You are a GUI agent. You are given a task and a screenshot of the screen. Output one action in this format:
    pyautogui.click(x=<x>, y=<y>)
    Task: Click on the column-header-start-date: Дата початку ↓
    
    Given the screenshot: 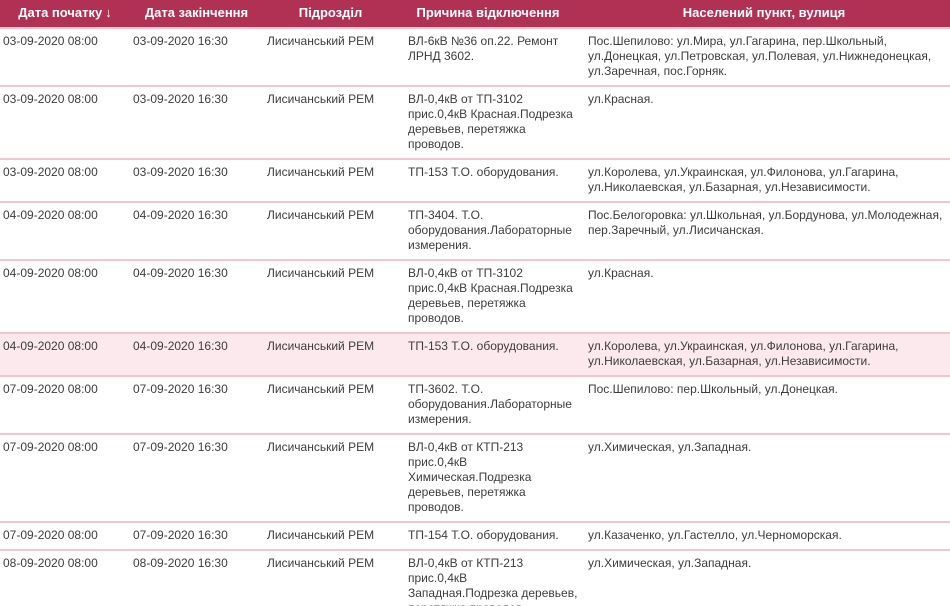 What is the action you would take?
    pyautogui.click(x=65, y=14)
    